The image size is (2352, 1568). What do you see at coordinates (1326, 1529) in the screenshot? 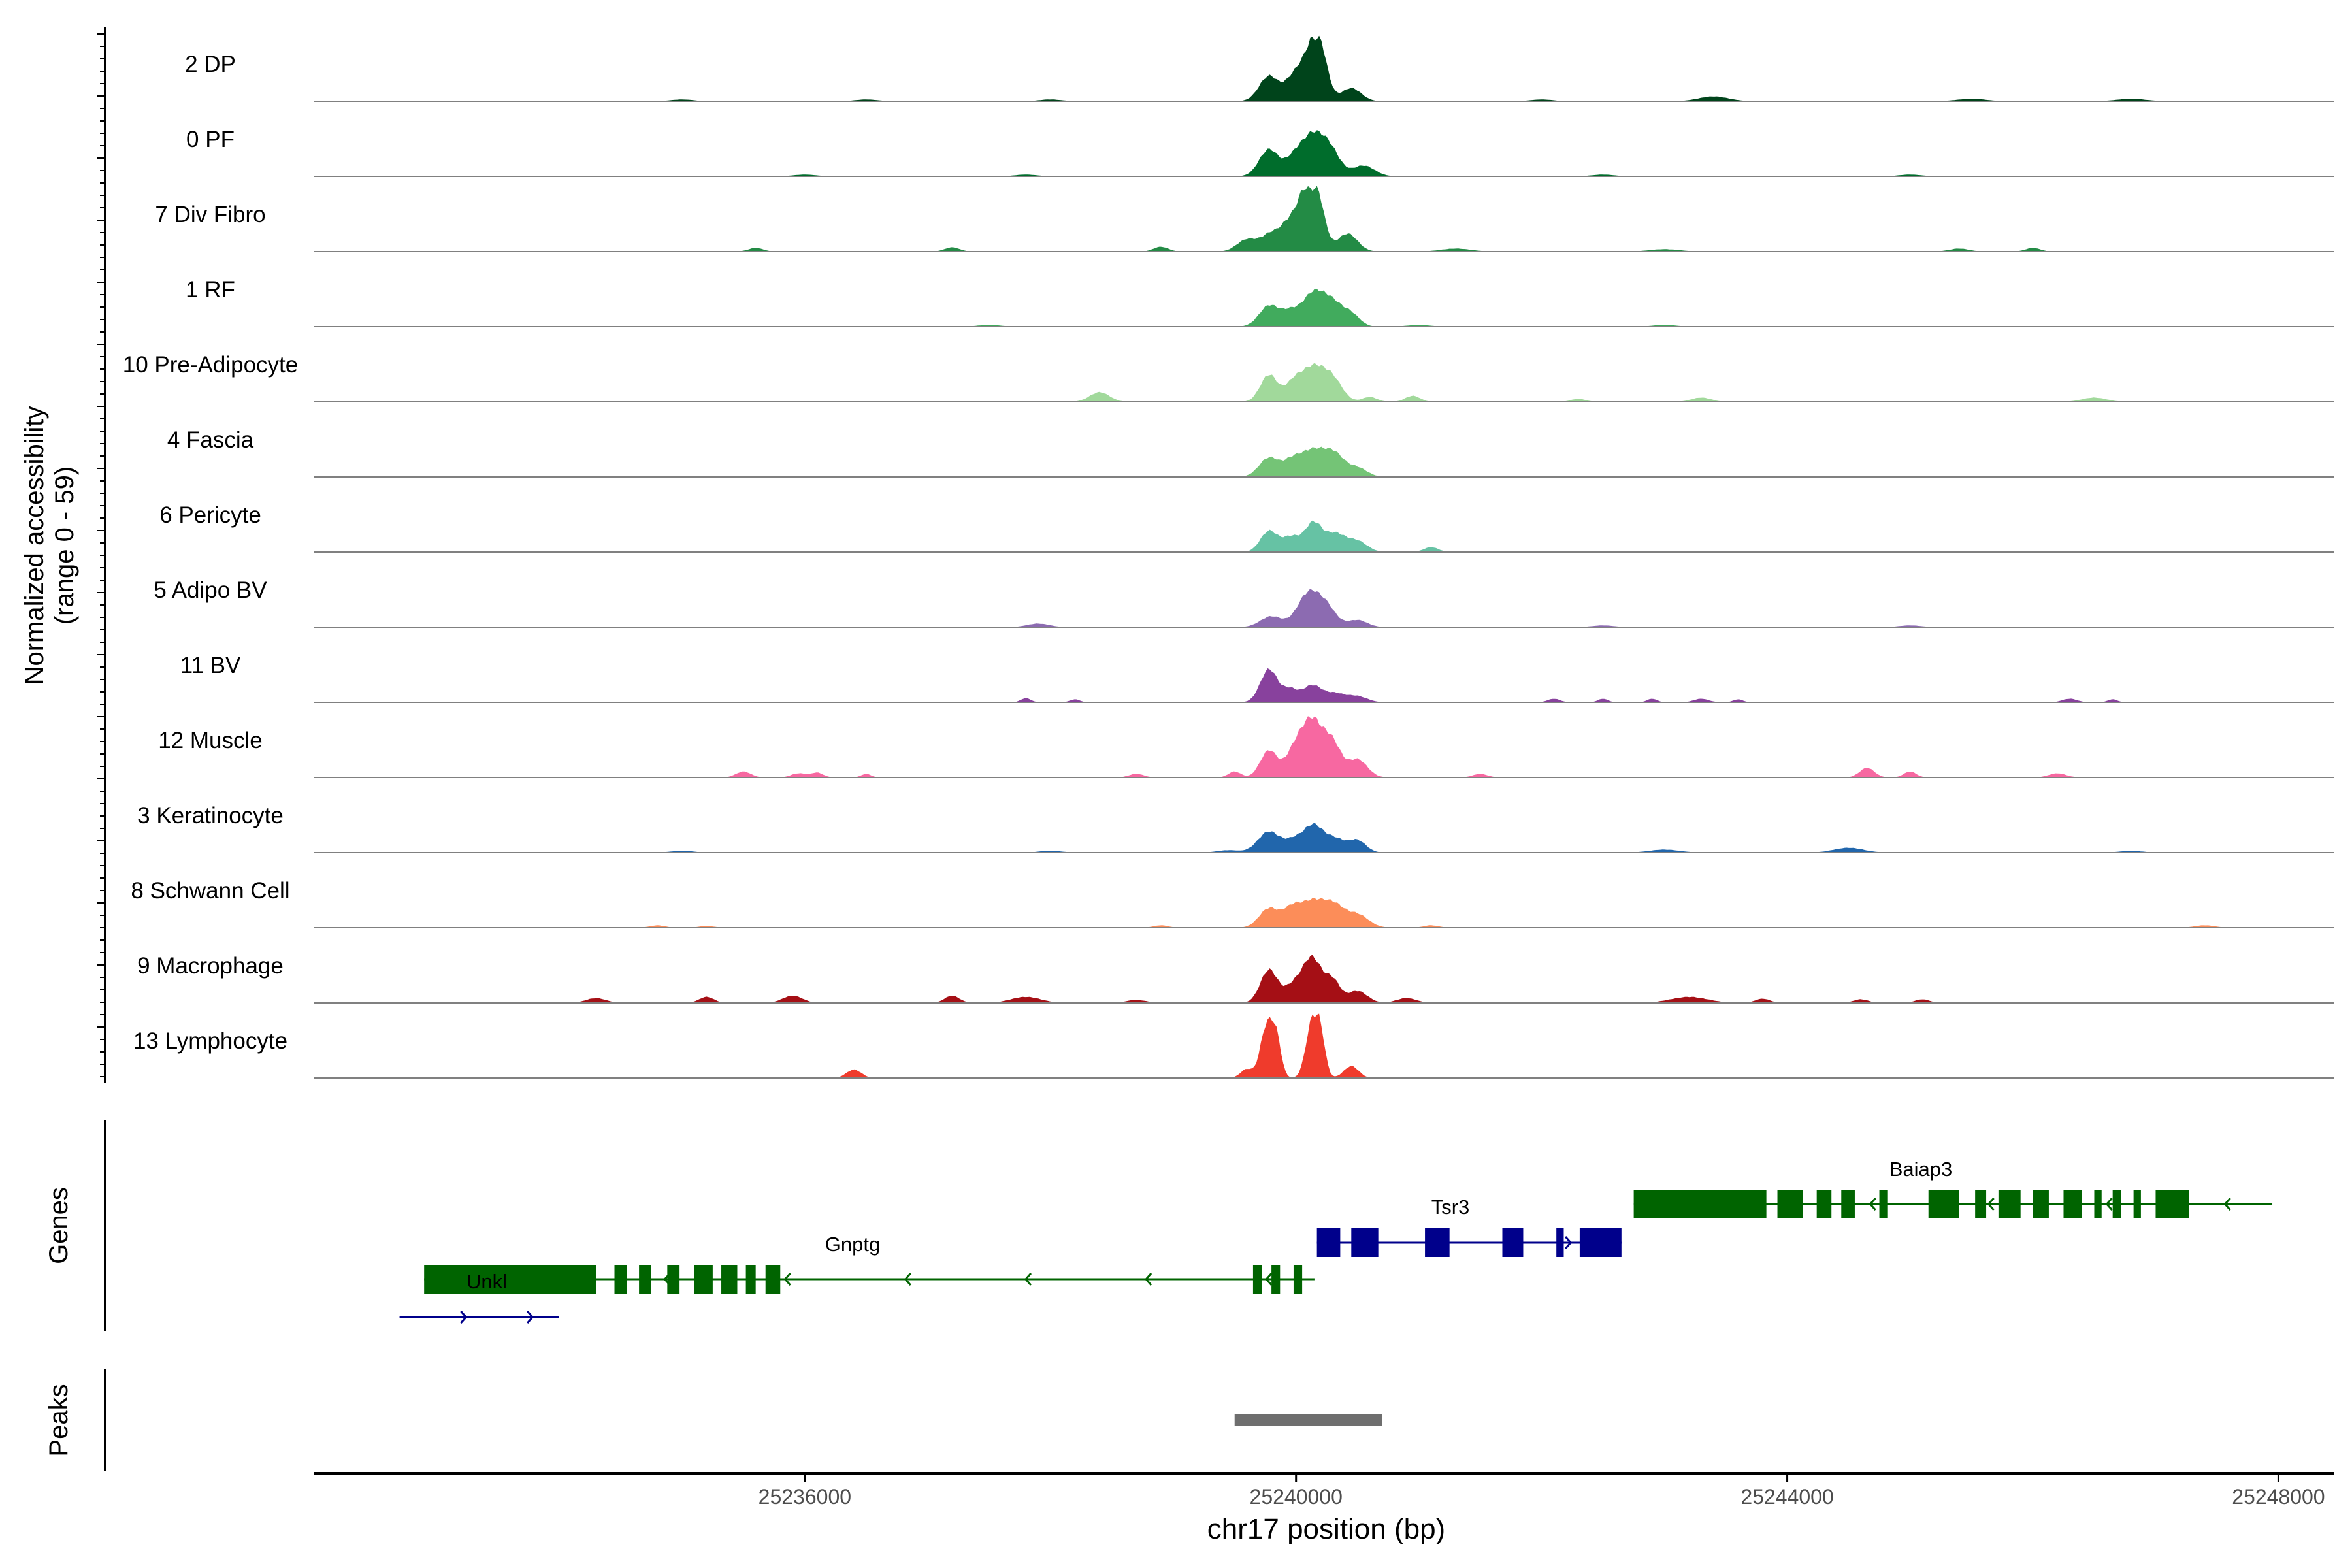
I see `x-axis-title: chr17 position (bp)` at bounding box center [1326, 1529].